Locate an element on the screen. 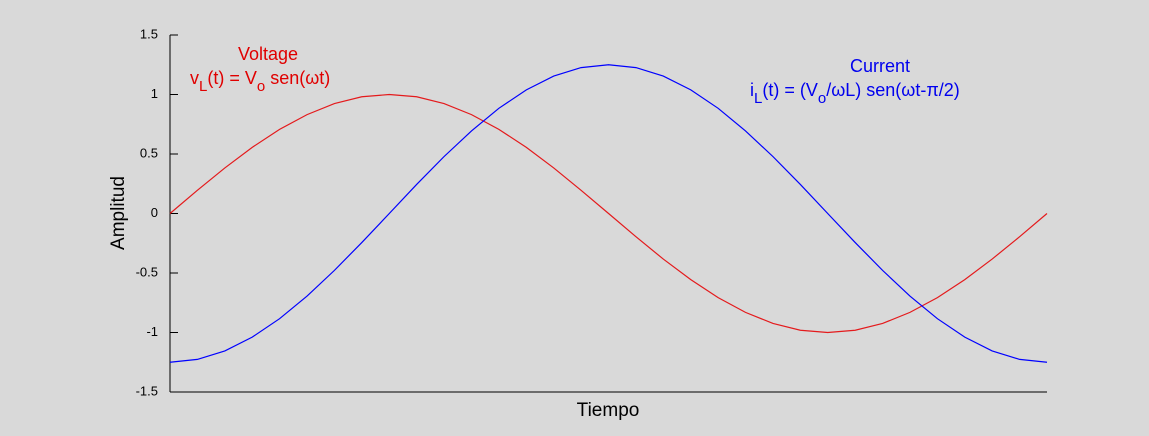 This screenshot has height=436, width=1149. formula-text: (t) = (V is located at coordinates (790, 90).